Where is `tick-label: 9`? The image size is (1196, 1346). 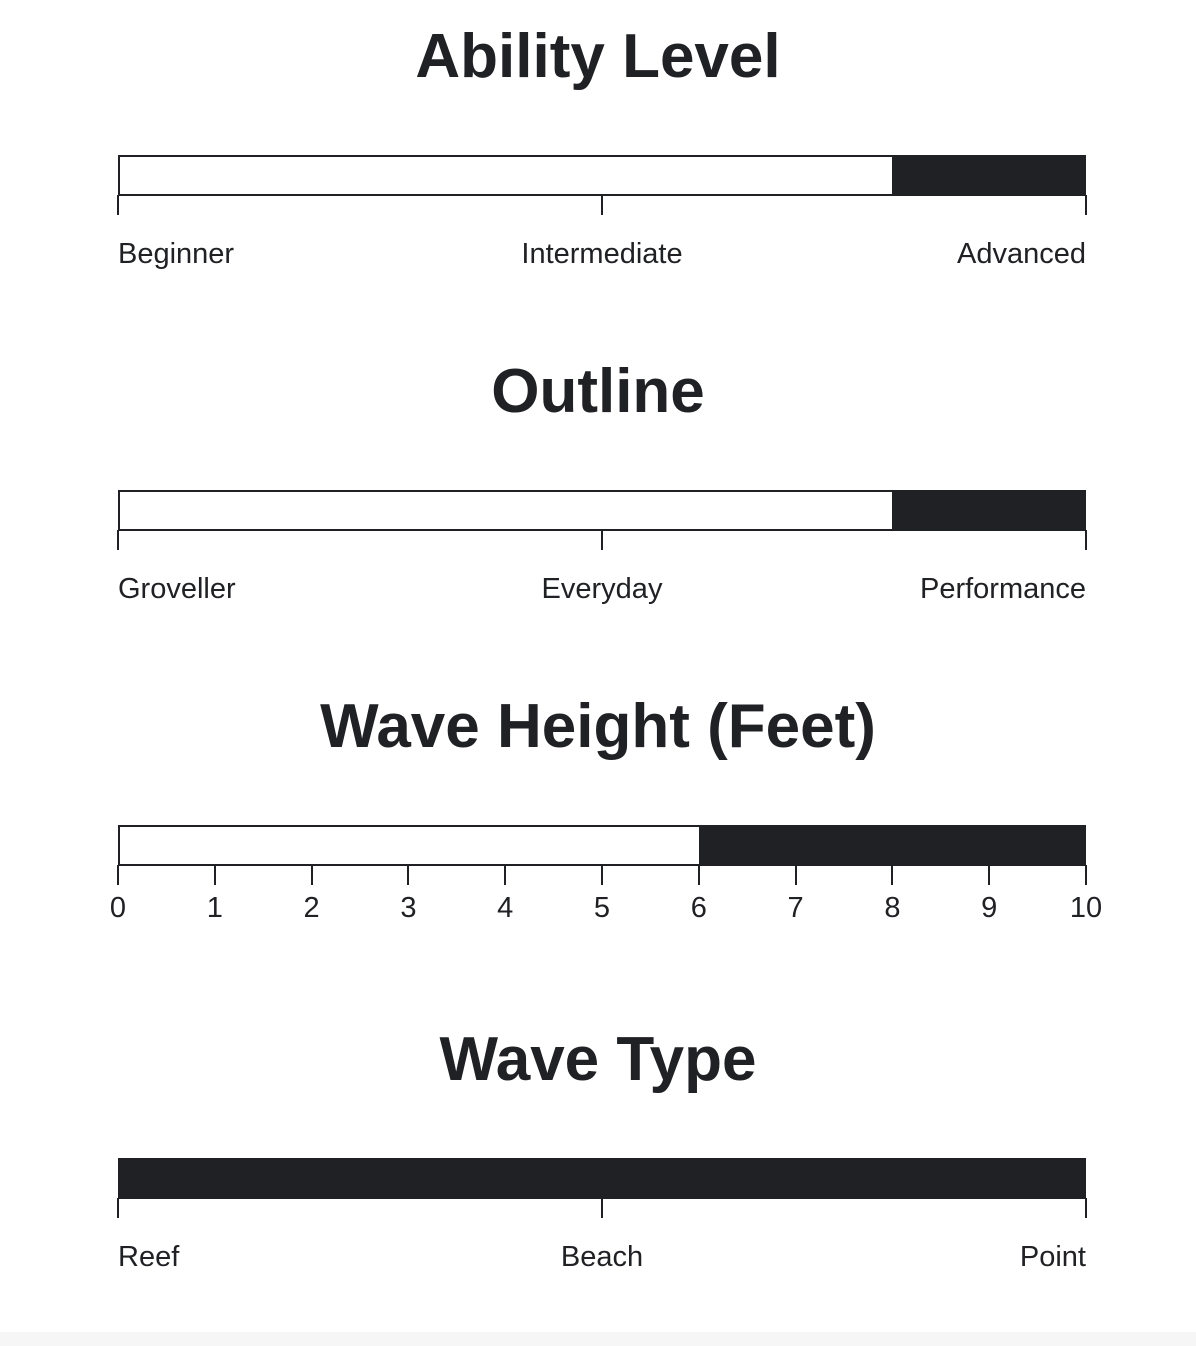
tick-label: 9 is located at coordinates (989, 908).